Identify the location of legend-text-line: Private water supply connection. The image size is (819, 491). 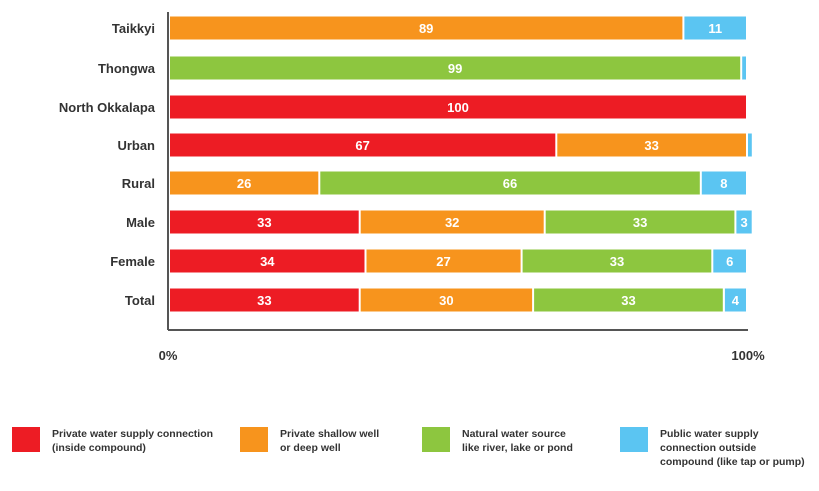
(133, 434).